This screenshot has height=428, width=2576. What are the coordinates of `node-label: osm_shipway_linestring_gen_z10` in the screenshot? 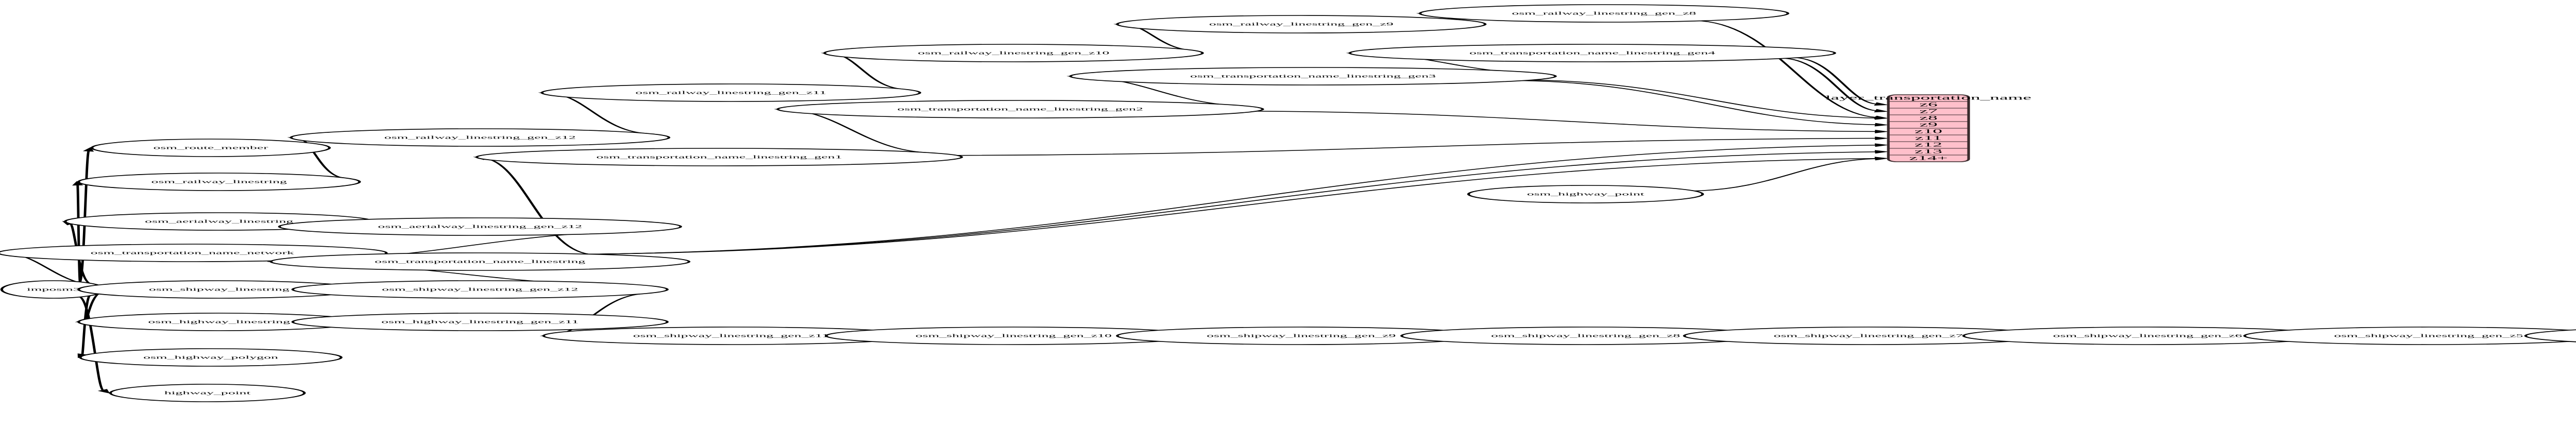 It's located at (1014, 335).